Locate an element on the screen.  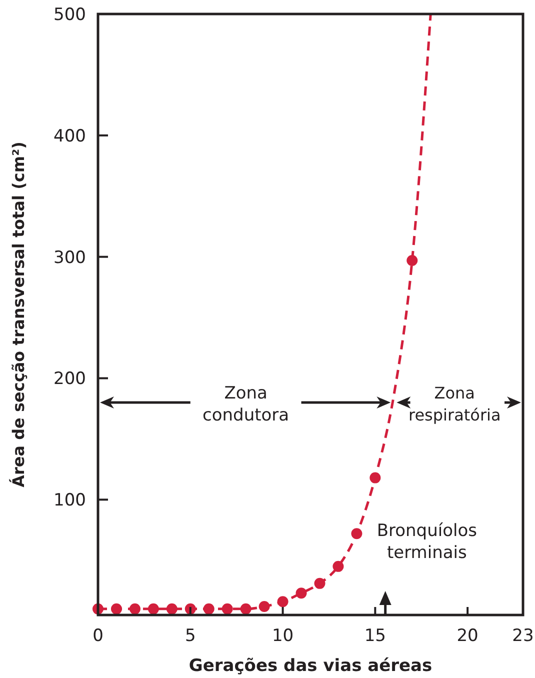
y-tick-label: 100 is located at coordinates (70, 500).